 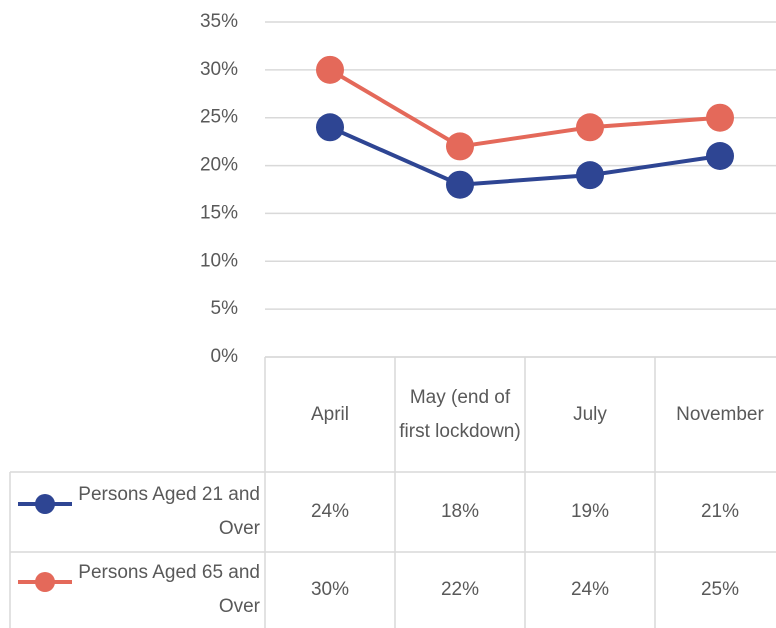 I want to click on value-label: 21%, so click(x=720, y=511).